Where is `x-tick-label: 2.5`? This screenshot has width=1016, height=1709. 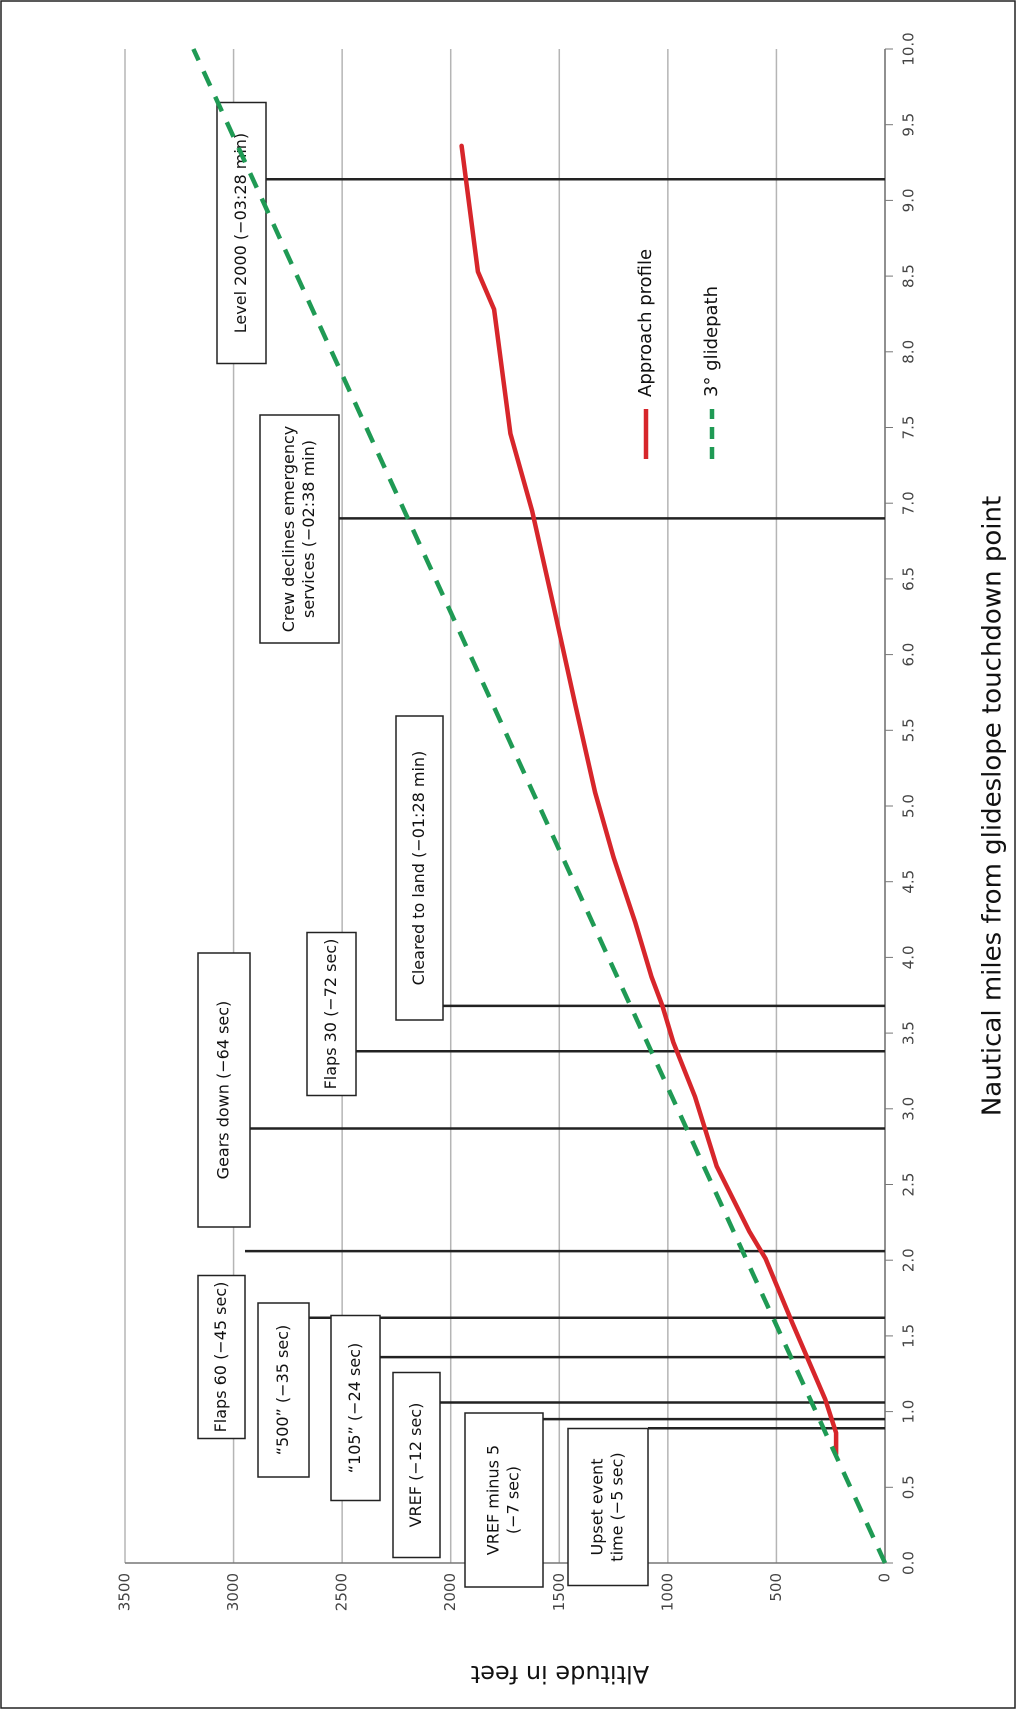 x-tick-label: 2.5 is located at coordinates (909, 1185).